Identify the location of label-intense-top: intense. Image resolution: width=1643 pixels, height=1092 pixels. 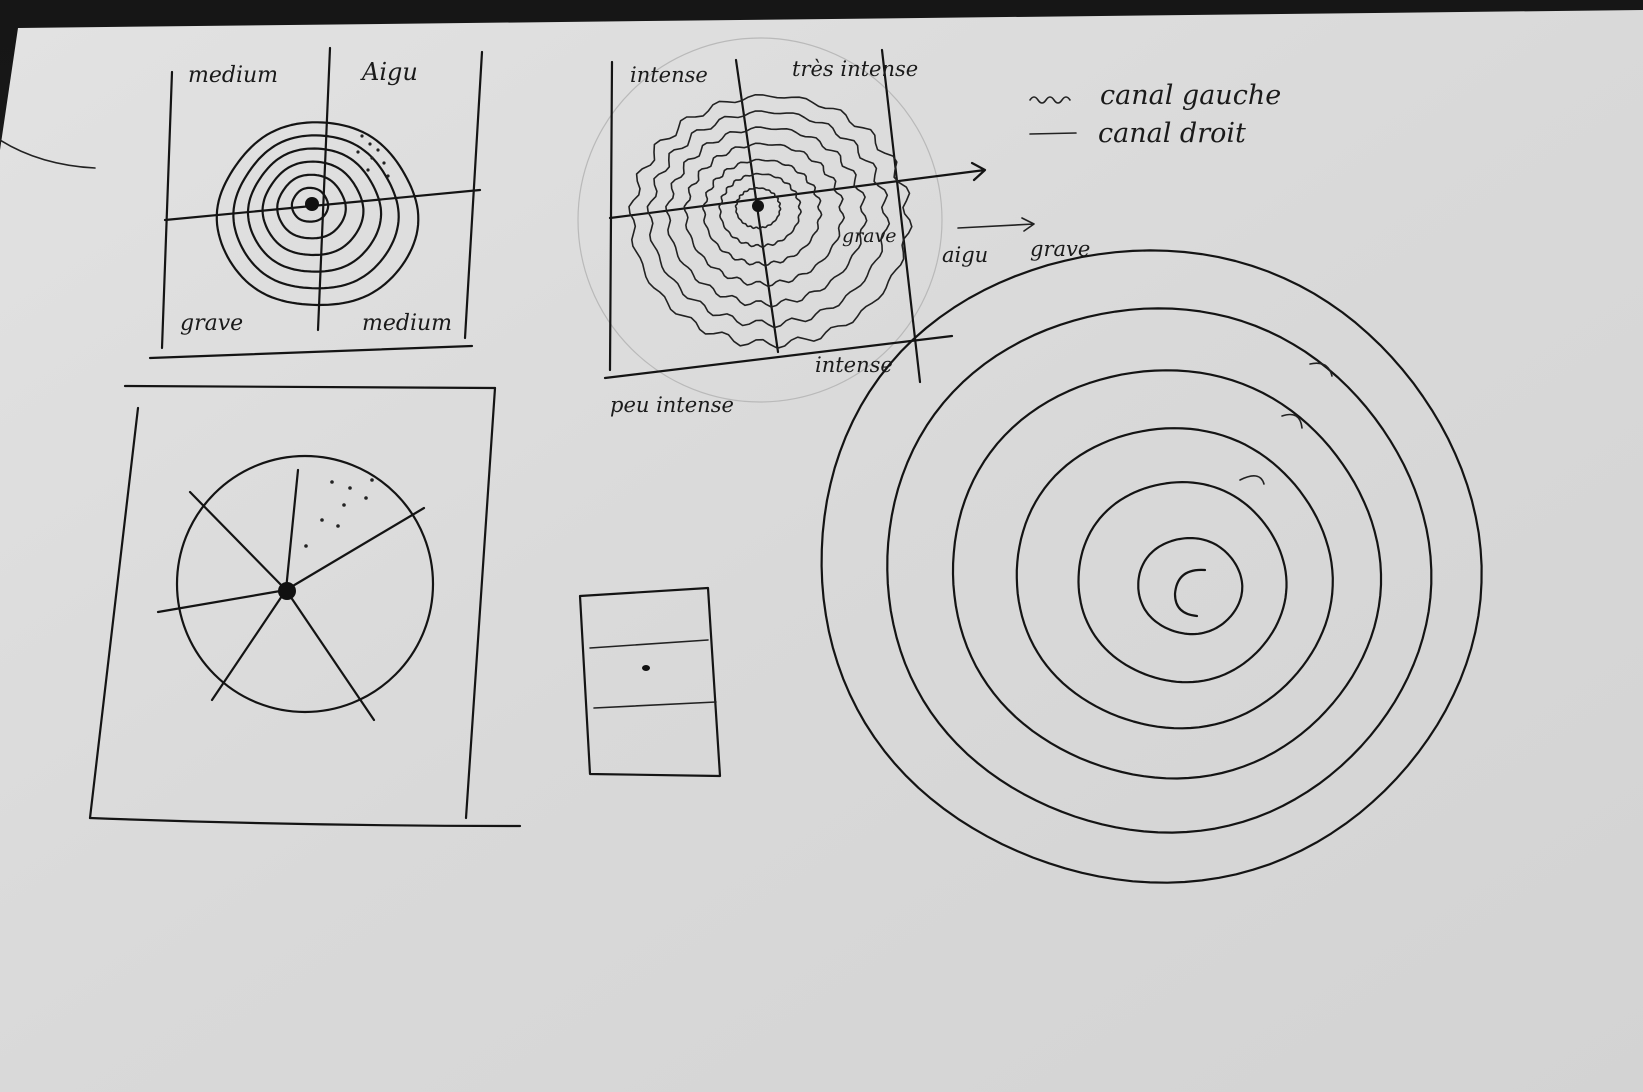
(669, 75).